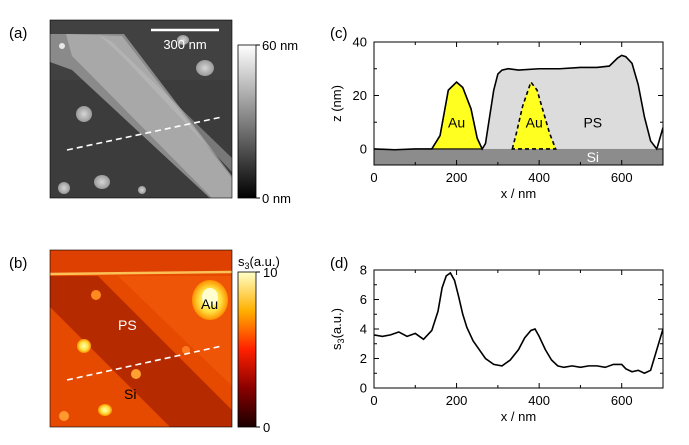  I want to click on y-axis-label: s3(a.u.), so click(337, 329).